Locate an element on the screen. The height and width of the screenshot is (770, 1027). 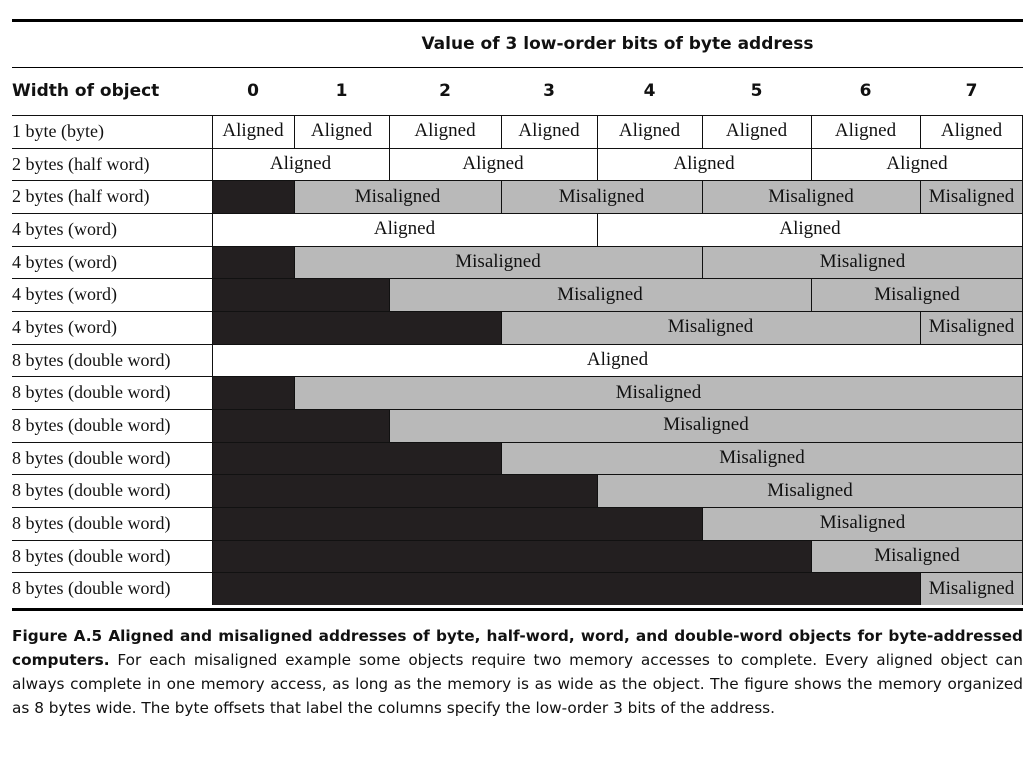
header-rule is located at coordinates (517, 67).